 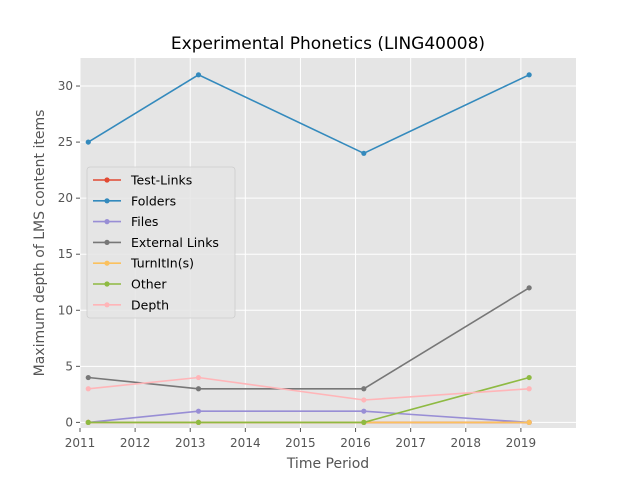 I want to click on series-folders, so click(x=308, y=114).